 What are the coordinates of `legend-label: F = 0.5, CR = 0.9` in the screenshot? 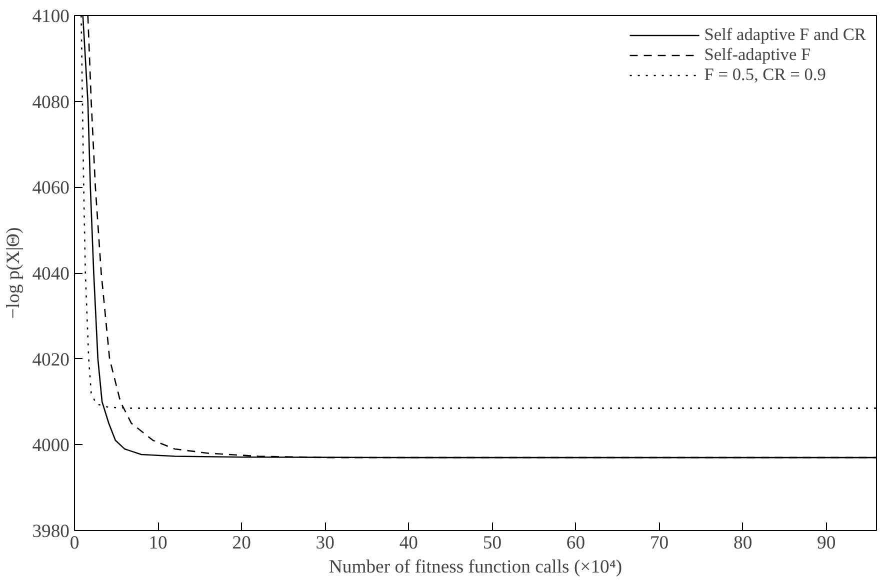 It's located at (765, 75).